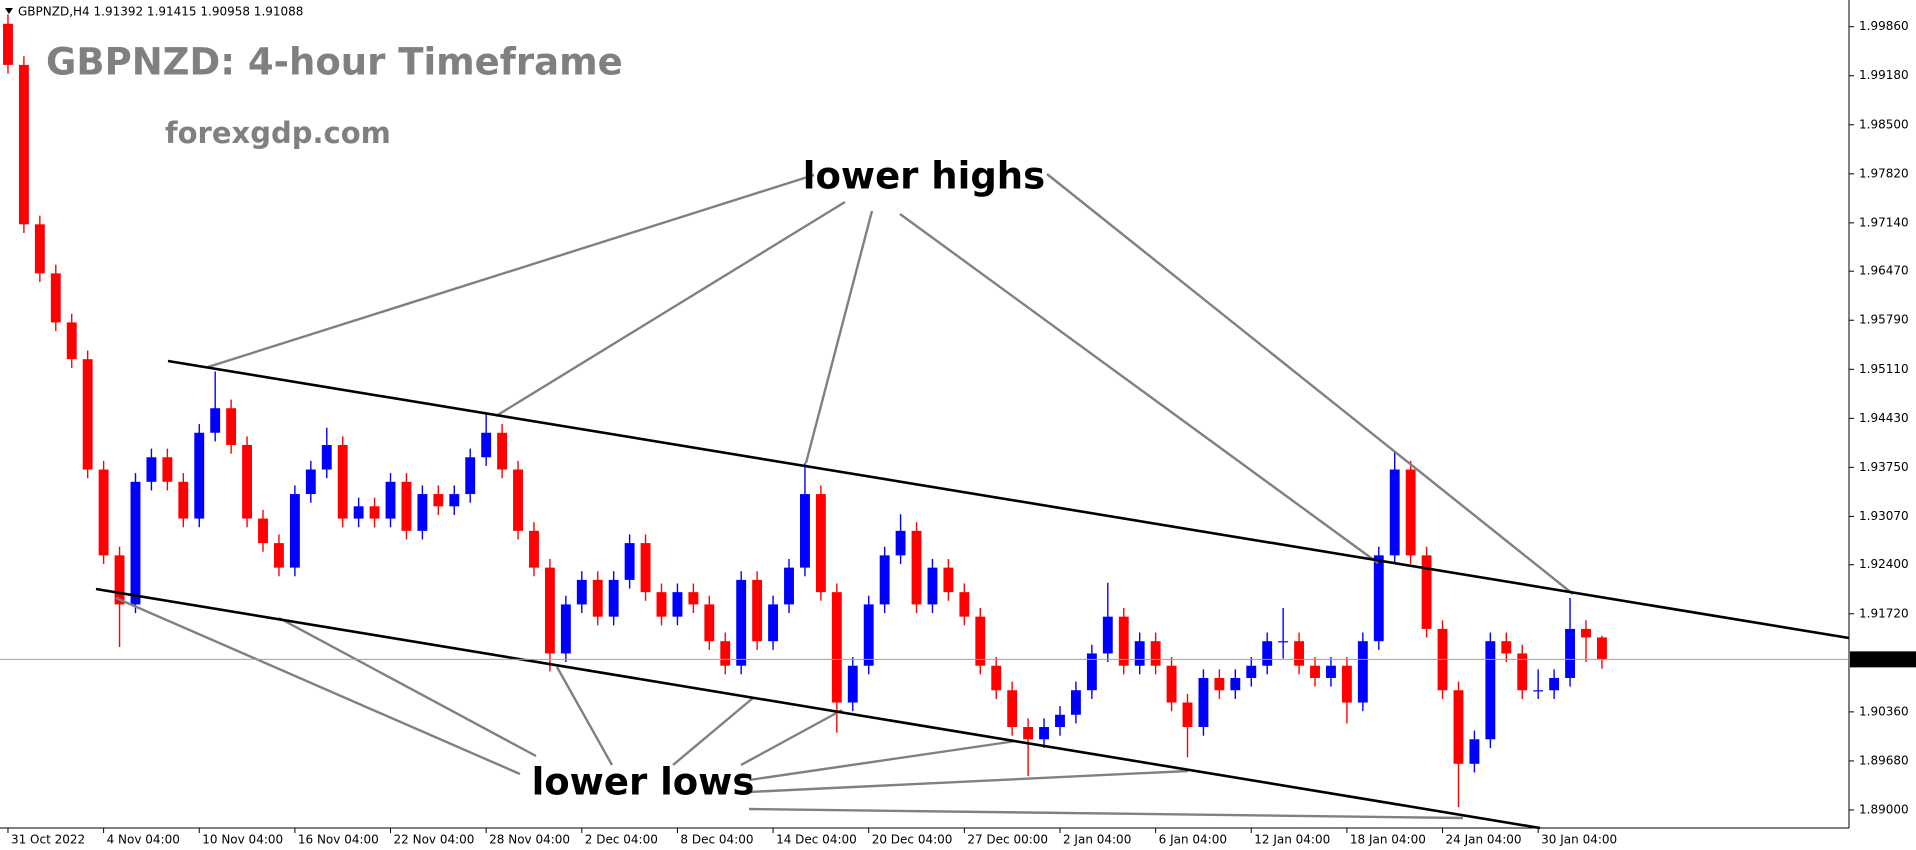 The image size is (1916, 850). Describe the element at coordinates (143, 840) in the screenshot. I see `x-tick-label: 4 Nov 04:00` at that location.